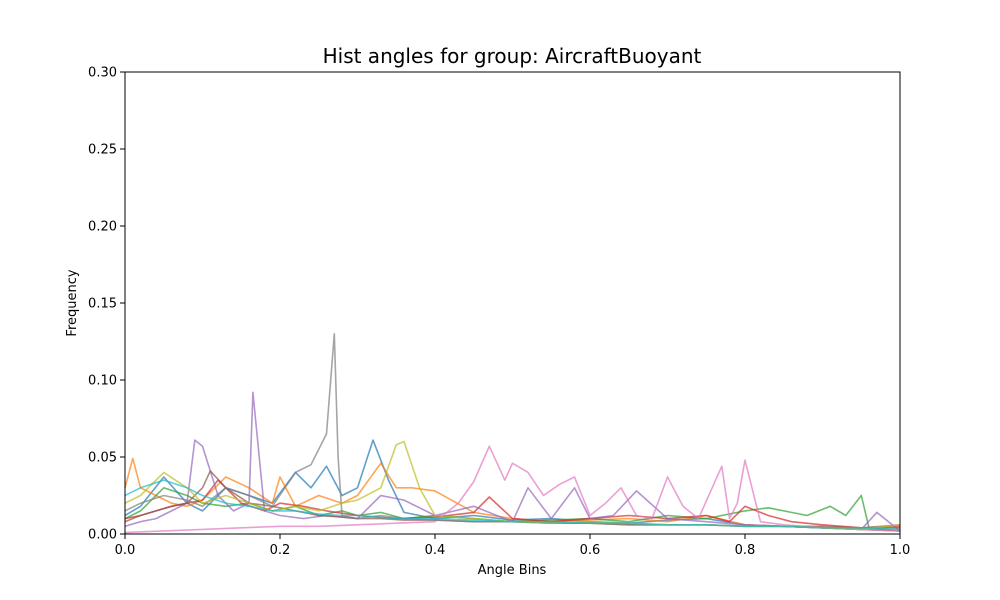 This screenshot has height=600, width=1000. What do you see at coordinates (102, 458) in the screenshot?
I see `y-tick-label: 0.05` at bounding box center [102, 458].